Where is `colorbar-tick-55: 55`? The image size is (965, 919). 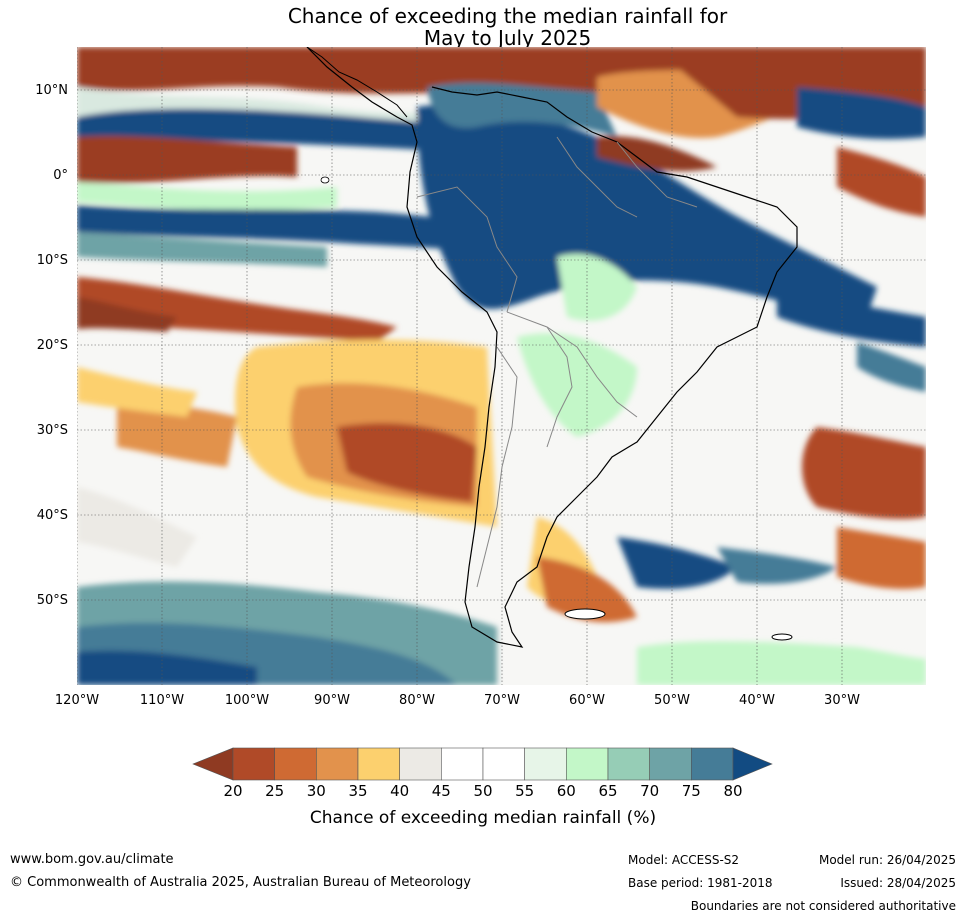
colorbar-tick-55: 55 is located at coordinates (525, 791).